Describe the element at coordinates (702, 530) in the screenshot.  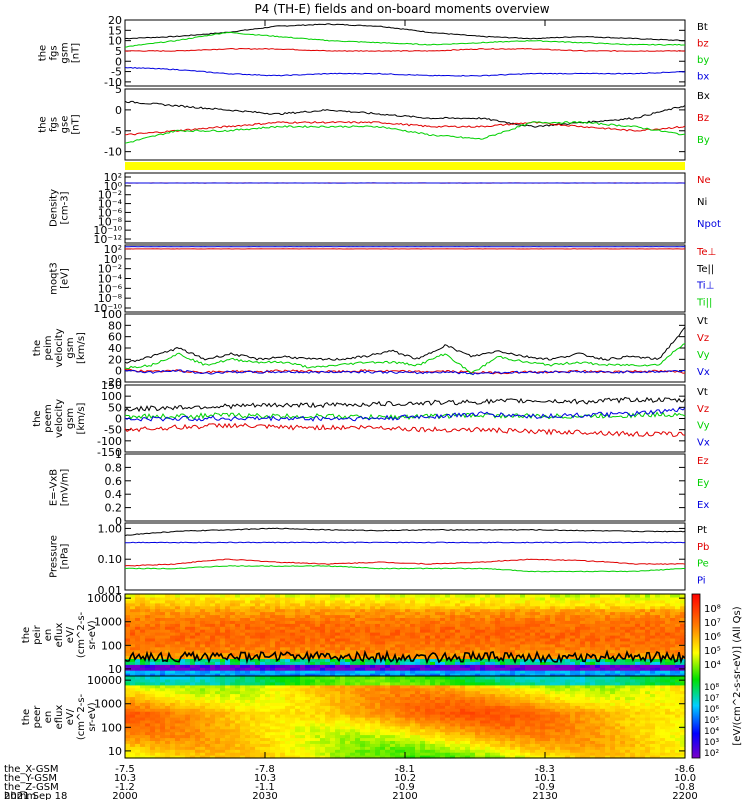
I see `legend-Pt: Pt` at that location.